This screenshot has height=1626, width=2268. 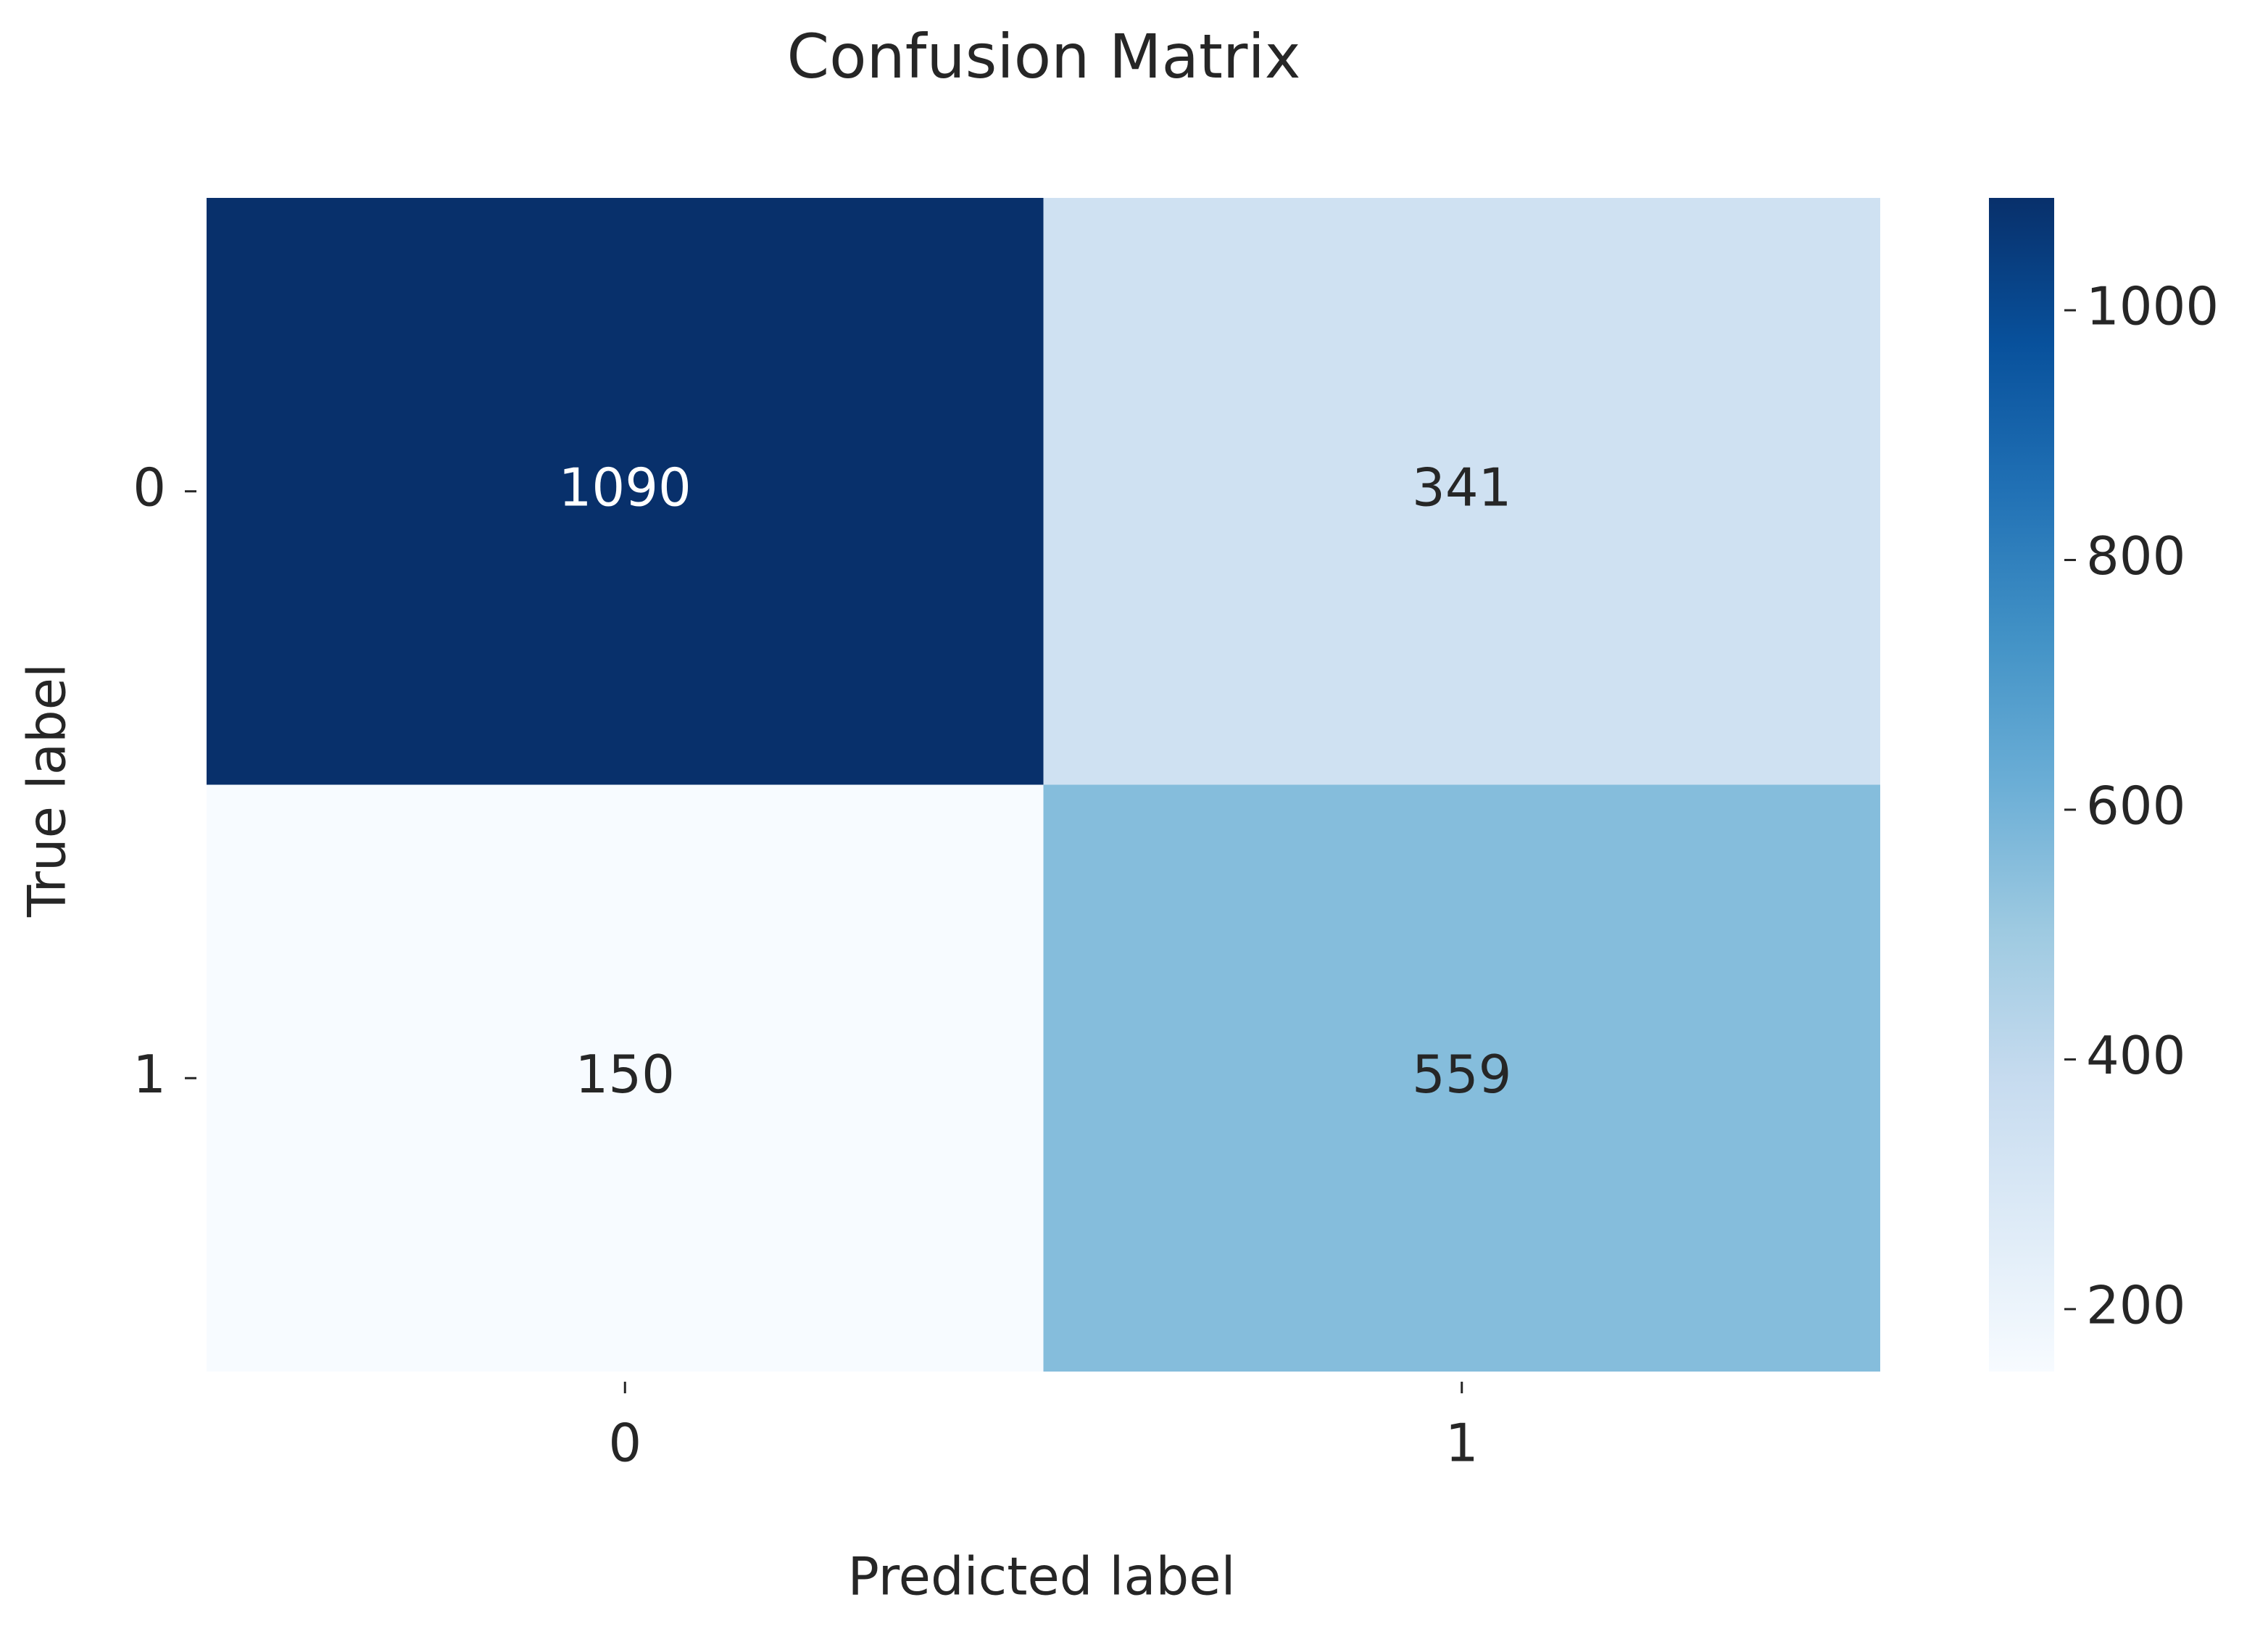 What do you see at coordinates (149, 487) in the screenshot?
I see `y-tick-label: 0` at bounding box center [149, 487].